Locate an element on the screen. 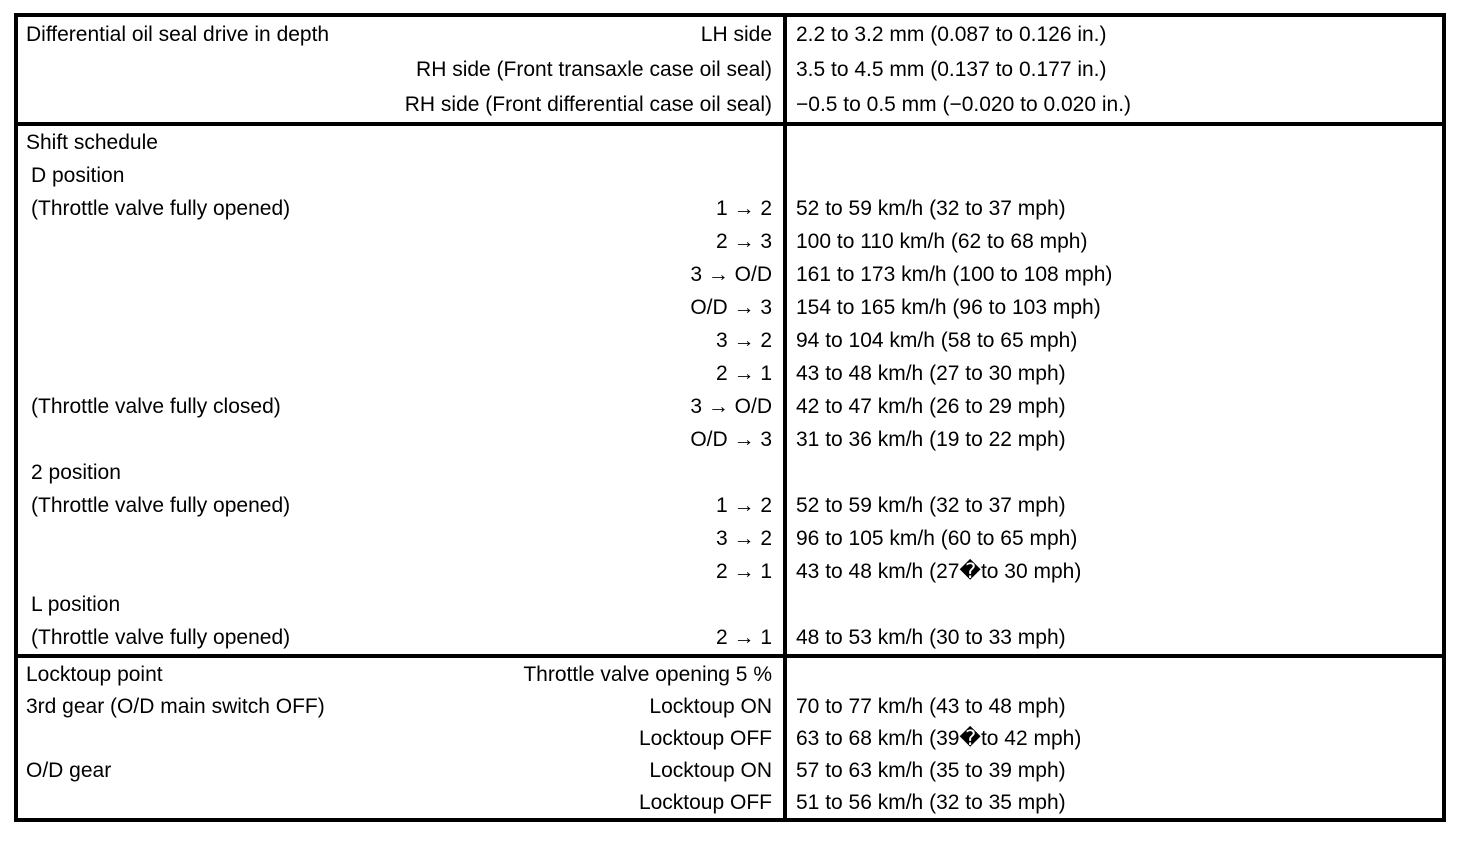 The height and width of the screenshot is (846, 1472). table-row: 3 → O/D 161 to 173 km/h (100 to 108 mph) is located at coordinates (730, 274).